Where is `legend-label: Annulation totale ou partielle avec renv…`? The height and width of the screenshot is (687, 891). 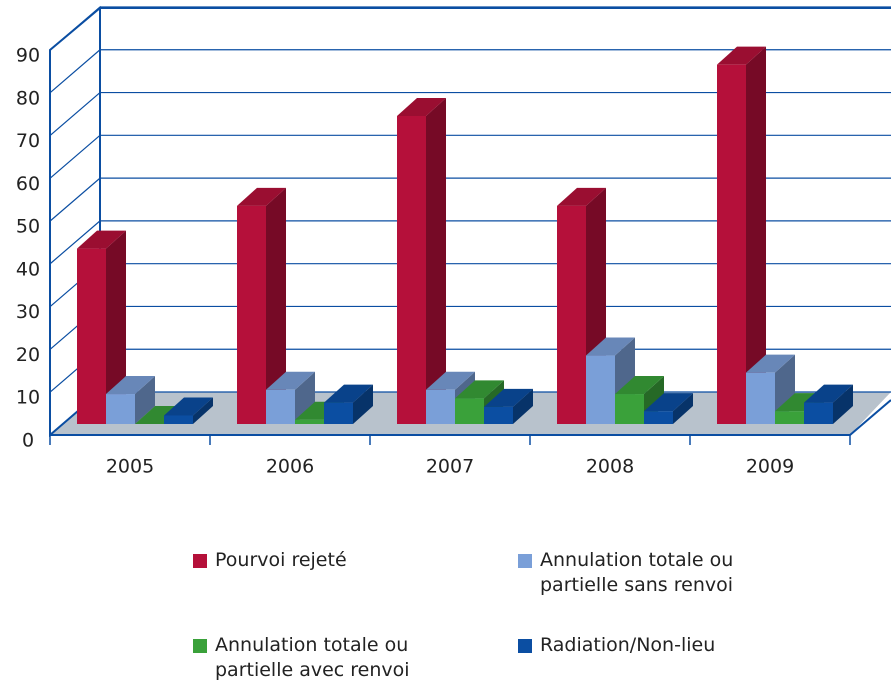 legend-label: Annulation totale ou partielle avec renv… is located at coordinates (312, 657).